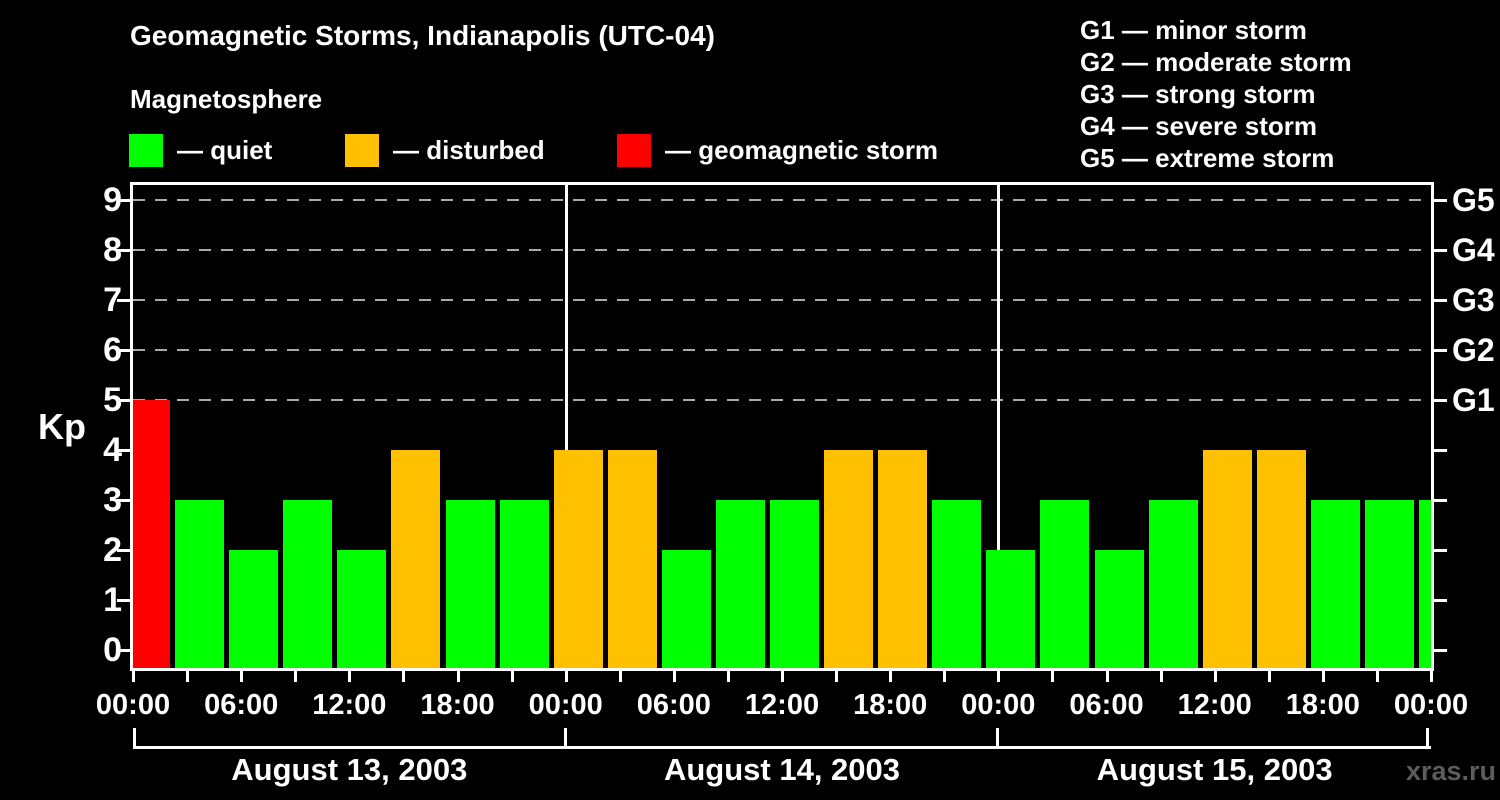 Image resolution: width=1500 pixels, height=800 pixels. I want to click on y-tick-label: 0, so click(112, 650).